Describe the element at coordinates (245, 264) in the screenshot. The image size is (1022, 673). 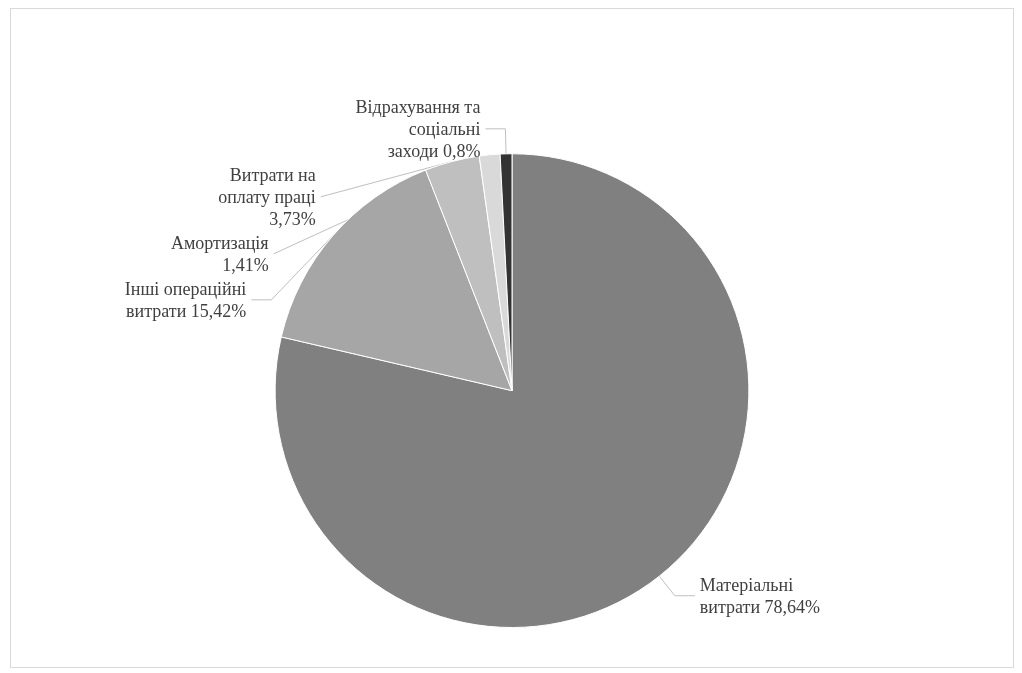
I see `data-label: 1,41%` at that location.